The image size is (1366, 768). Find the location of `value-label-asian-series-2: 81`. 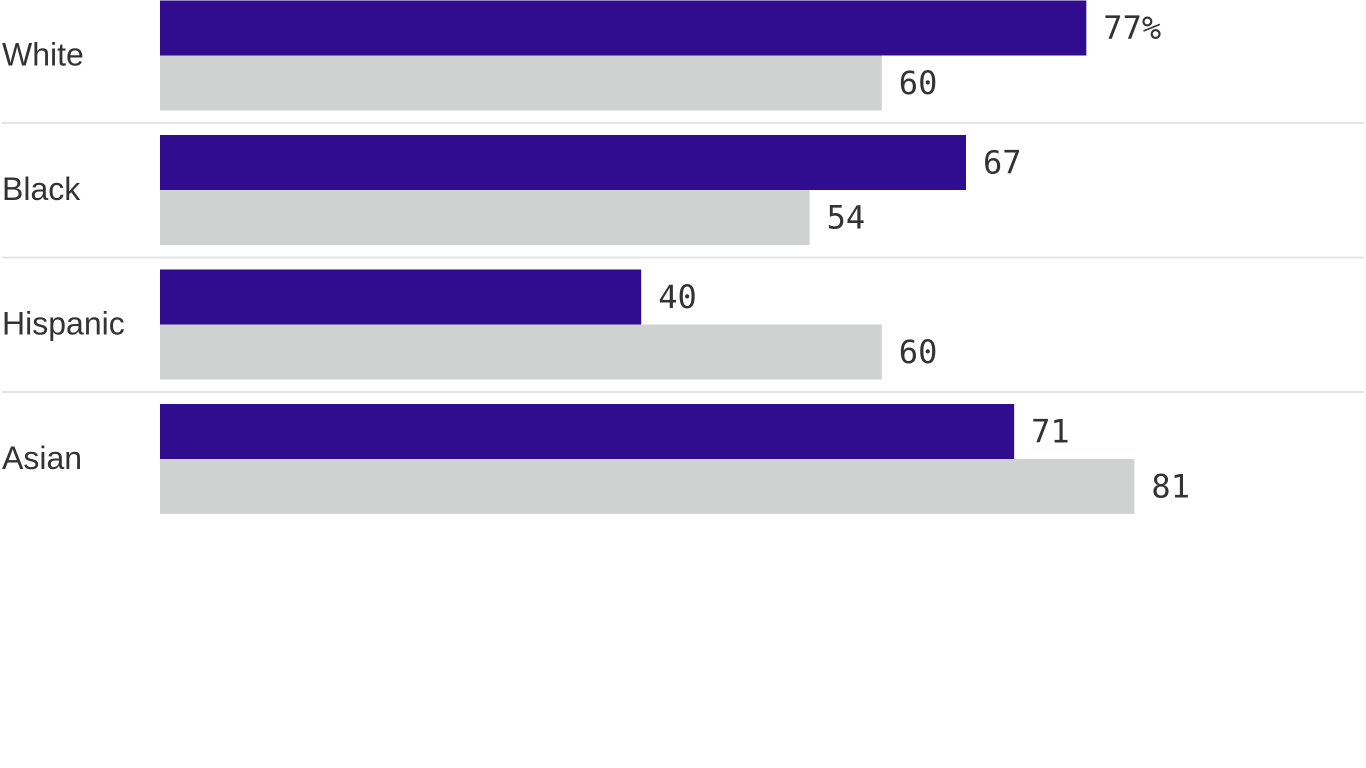

value-label-asian-series-2: 81 is located at coordinates (1170, 487).